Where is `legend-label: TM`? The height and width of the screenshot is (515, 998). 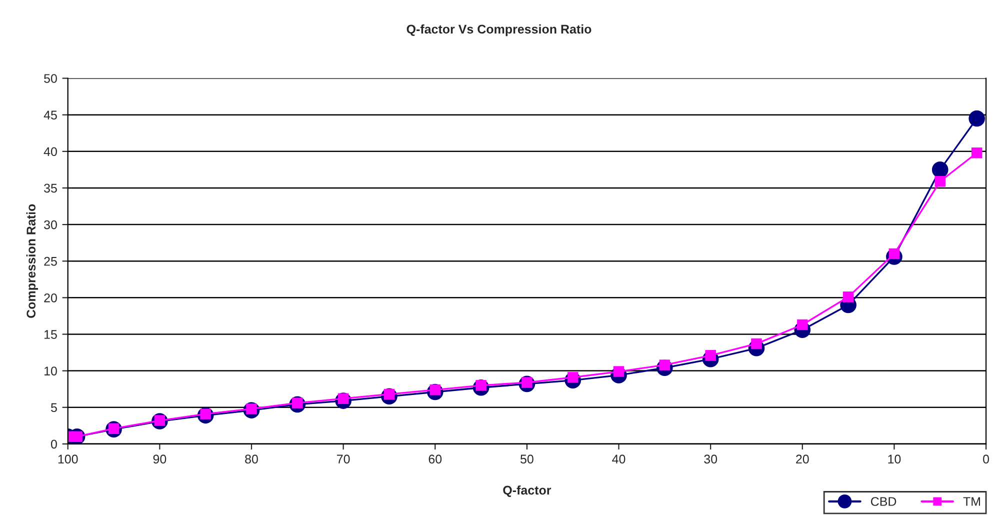
legend-label: TM is located at coordinates (971, 501).